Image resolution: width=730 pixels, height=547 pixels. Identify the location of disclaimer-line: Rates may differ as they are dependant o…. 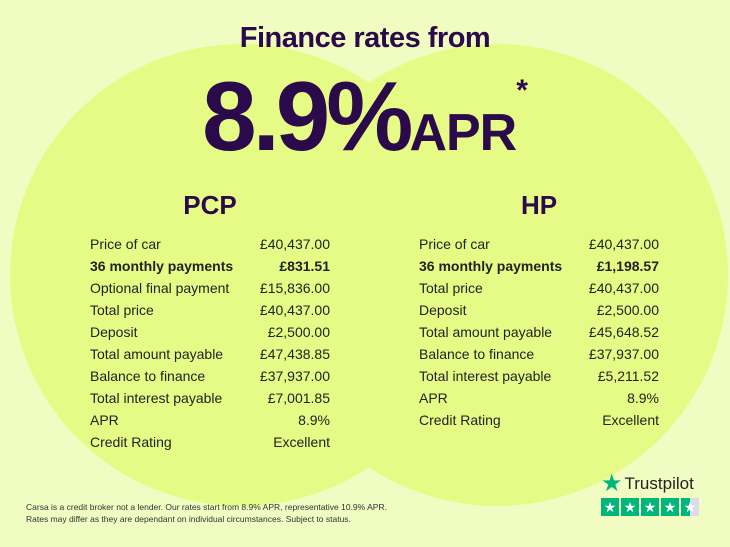
(188, 519).